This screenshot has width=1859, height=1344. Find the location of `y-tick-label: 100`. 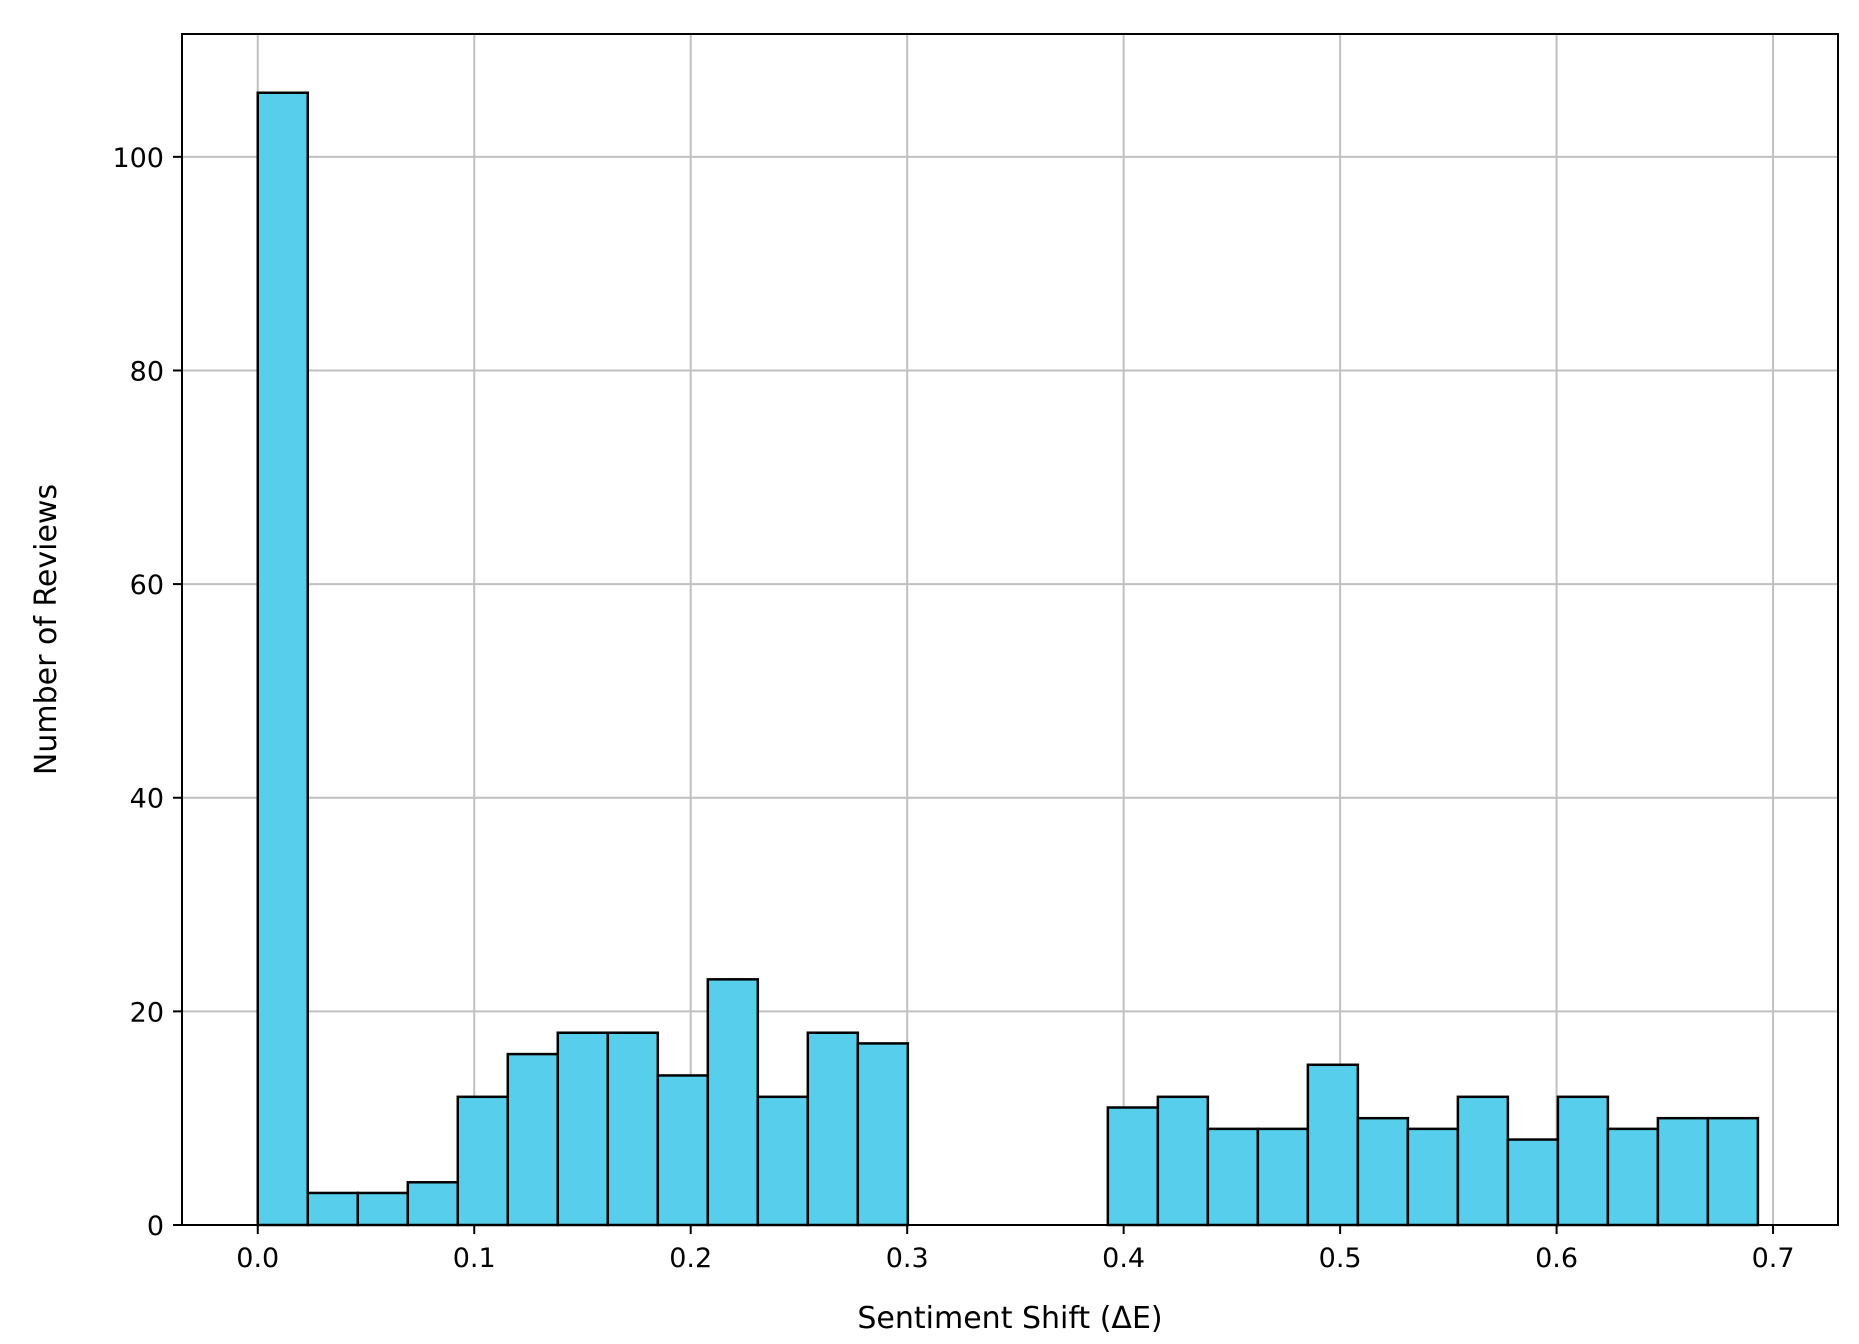

y-tick-label: 100 is located at coordinates (138, 158).